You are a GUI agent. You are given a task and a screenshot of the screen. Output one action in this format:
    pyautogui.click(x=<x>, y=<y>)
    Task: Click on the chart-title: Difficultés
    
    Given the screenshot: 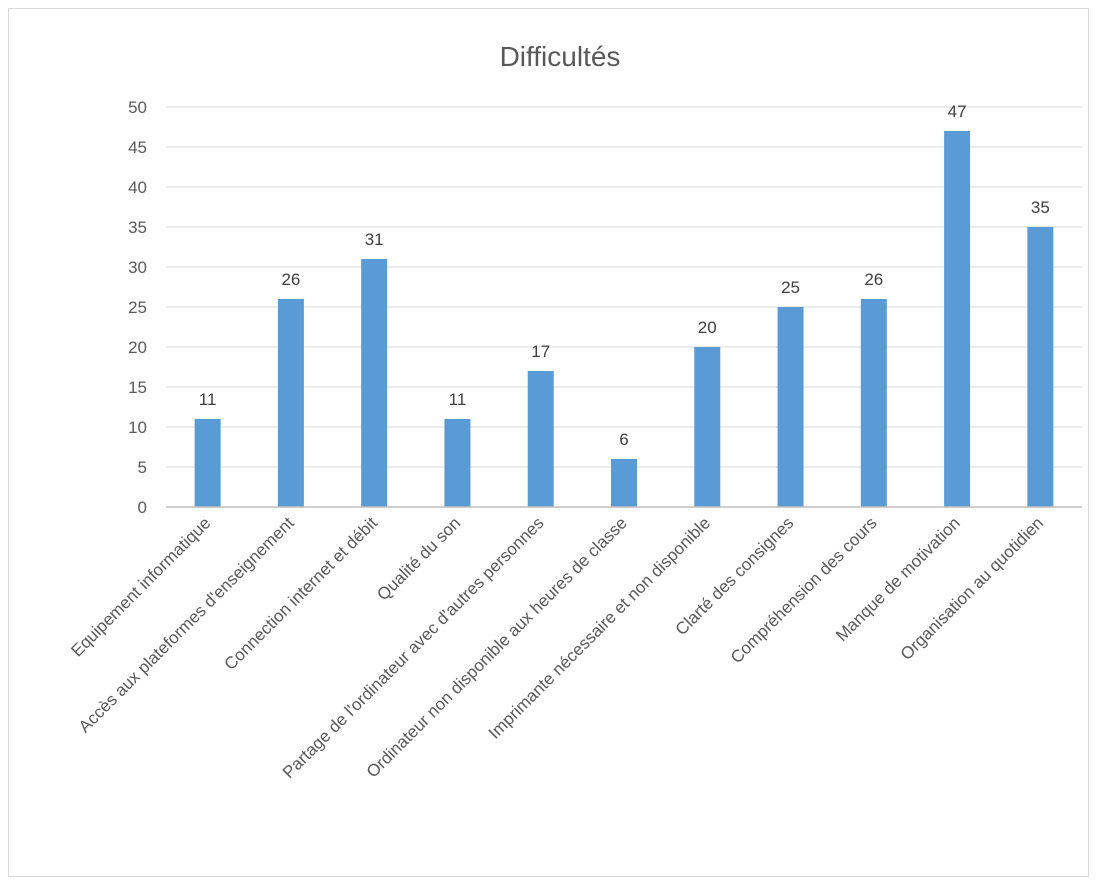 What is the action you would take?
    pyautogui.click(x=560, y=56)
    